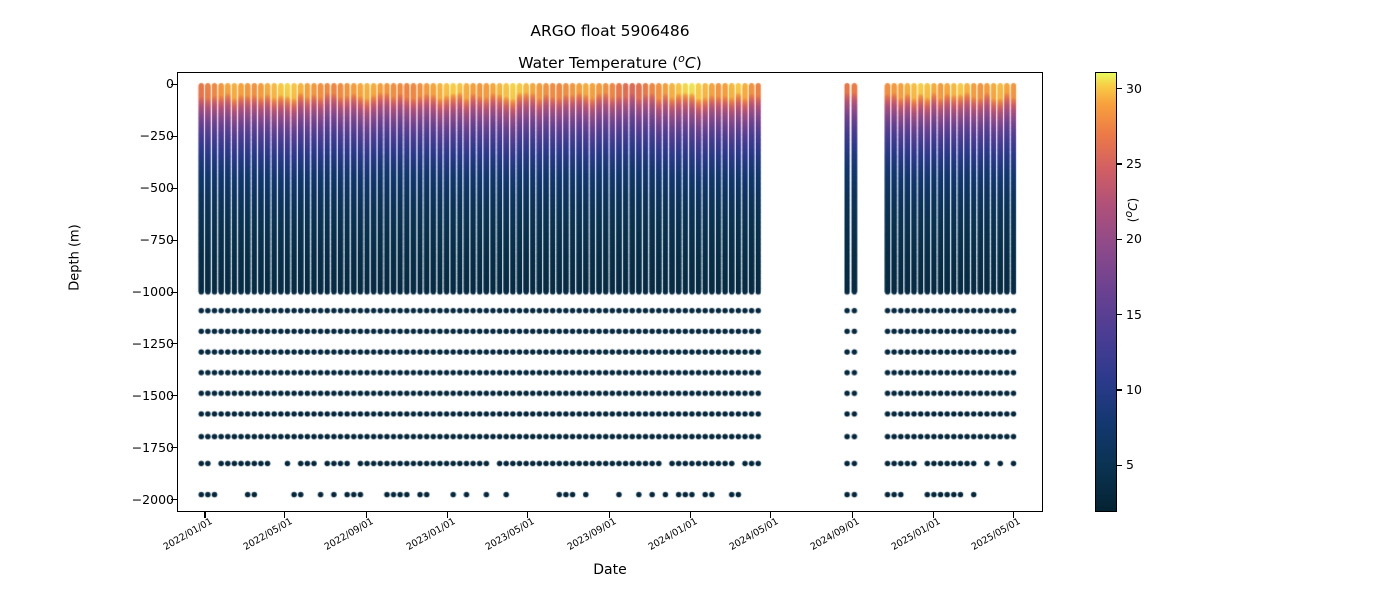 The height and width of the screenshot is (600, 1400). Describe the element at coordinates (598, 63) in the screenshot. I see `title-sub-prefix: Water Temperature (` at that location.